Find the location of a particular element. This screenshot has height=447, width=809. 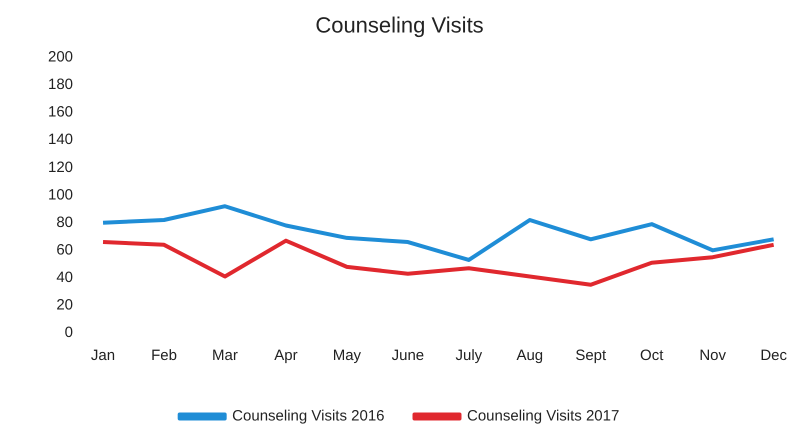

x-tick-label: Oct is located at coordinates (652, 355).